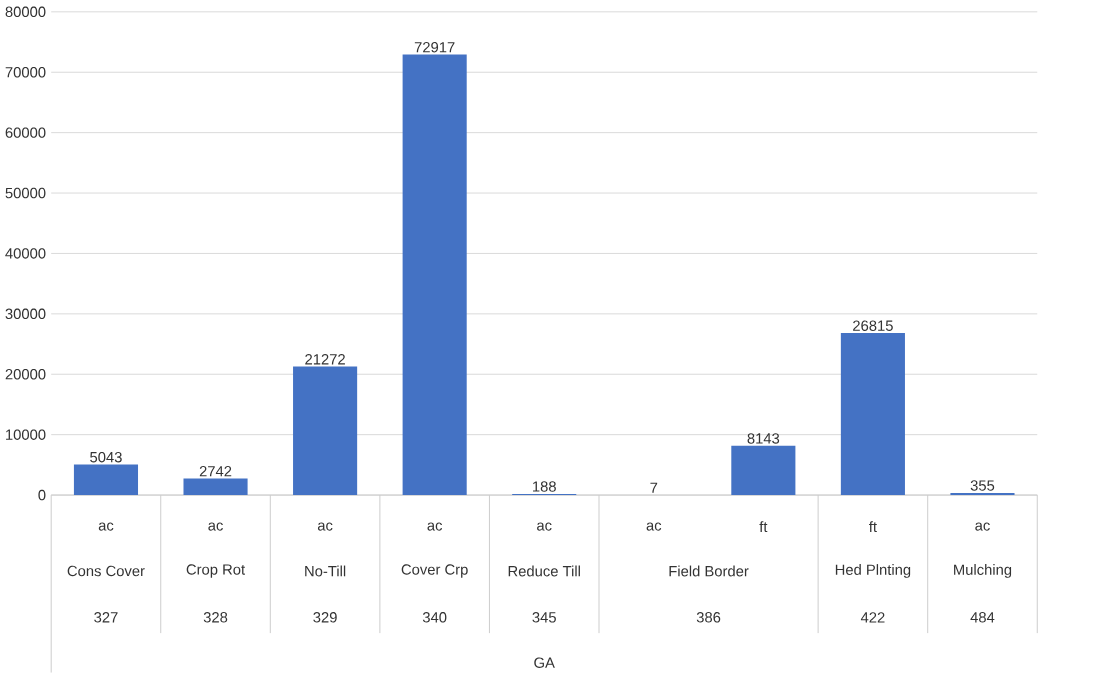  I want to click on text: 422, so click(872, 617).